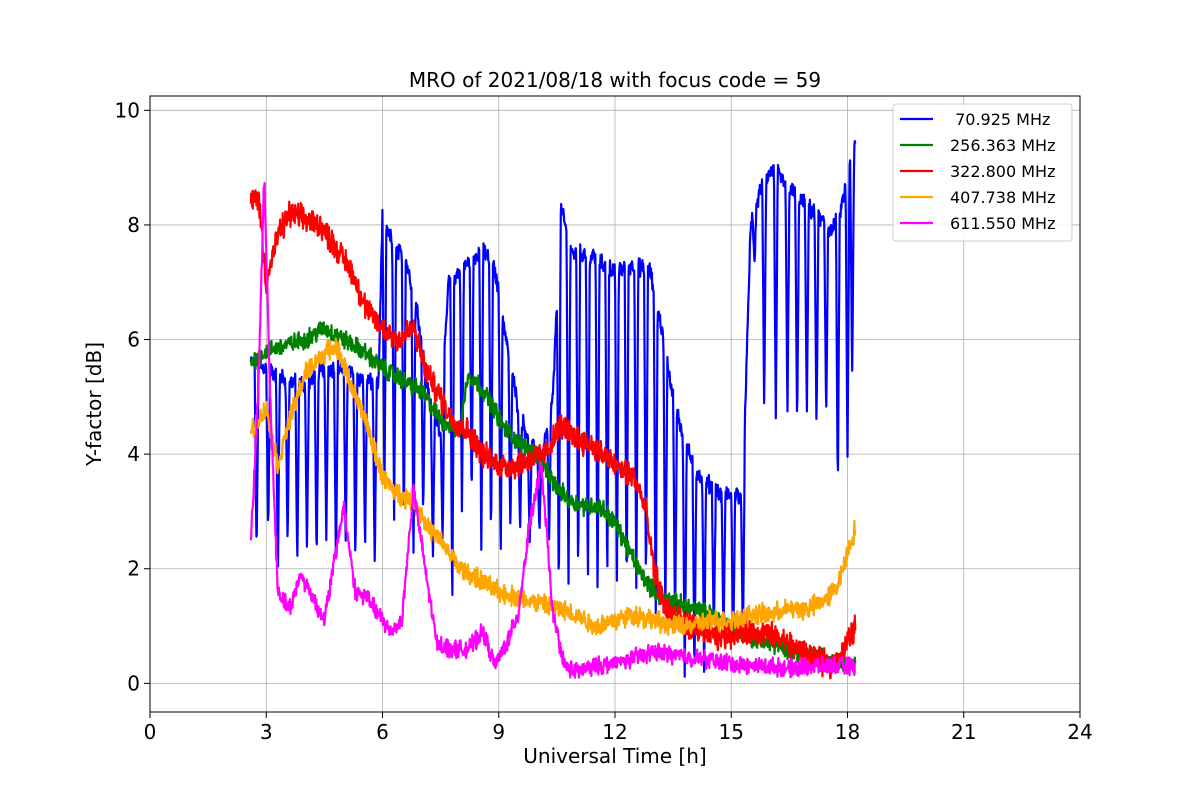 This screenshot has height=800, width=1200. Describe the element at coordinates (133, 225) in the screenshot. I see `y-tick-label: 8` at that location.